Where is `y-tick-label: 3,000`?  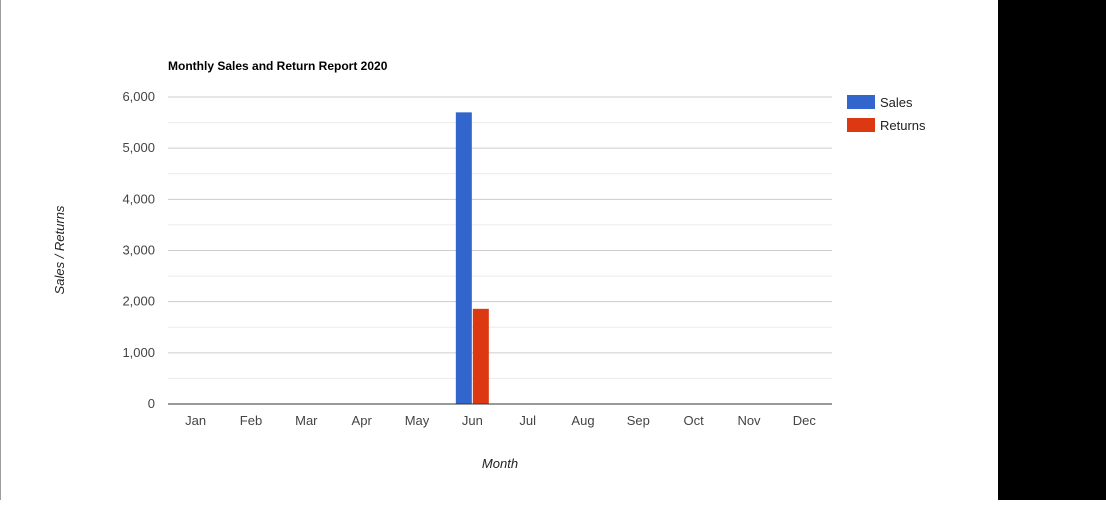 y-tick-label: 3,000 is located at coordinates (138, 250).